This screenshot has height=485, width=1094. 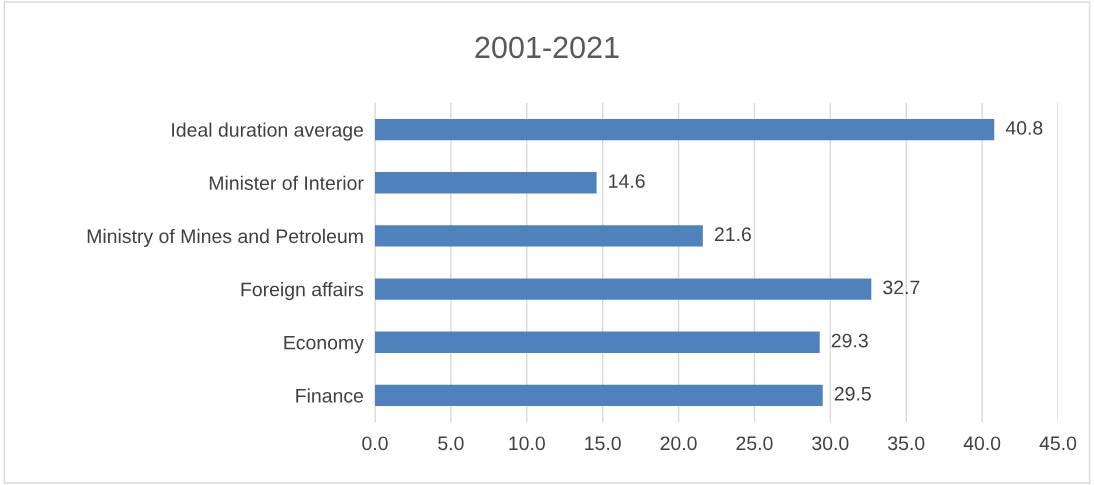 I want to click on x-tick-label: 0.0, so click(x=375, y=443).